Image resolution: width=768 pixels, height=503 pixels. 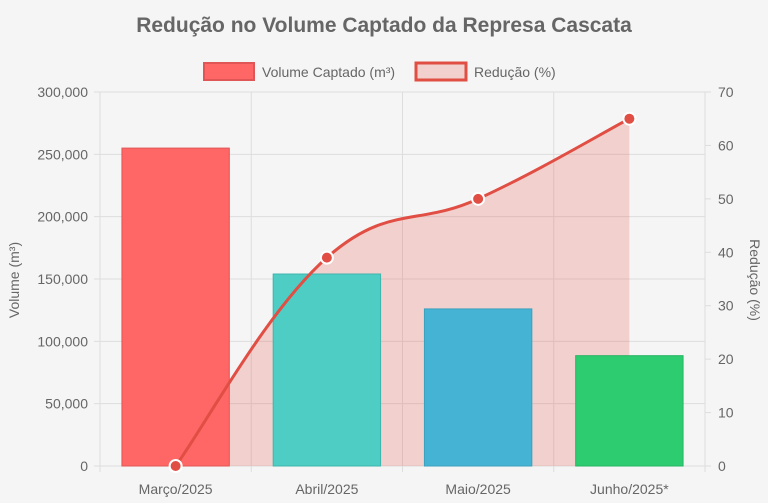 I want to click on y2-tick-label: 60, so click(x=726, y=145).